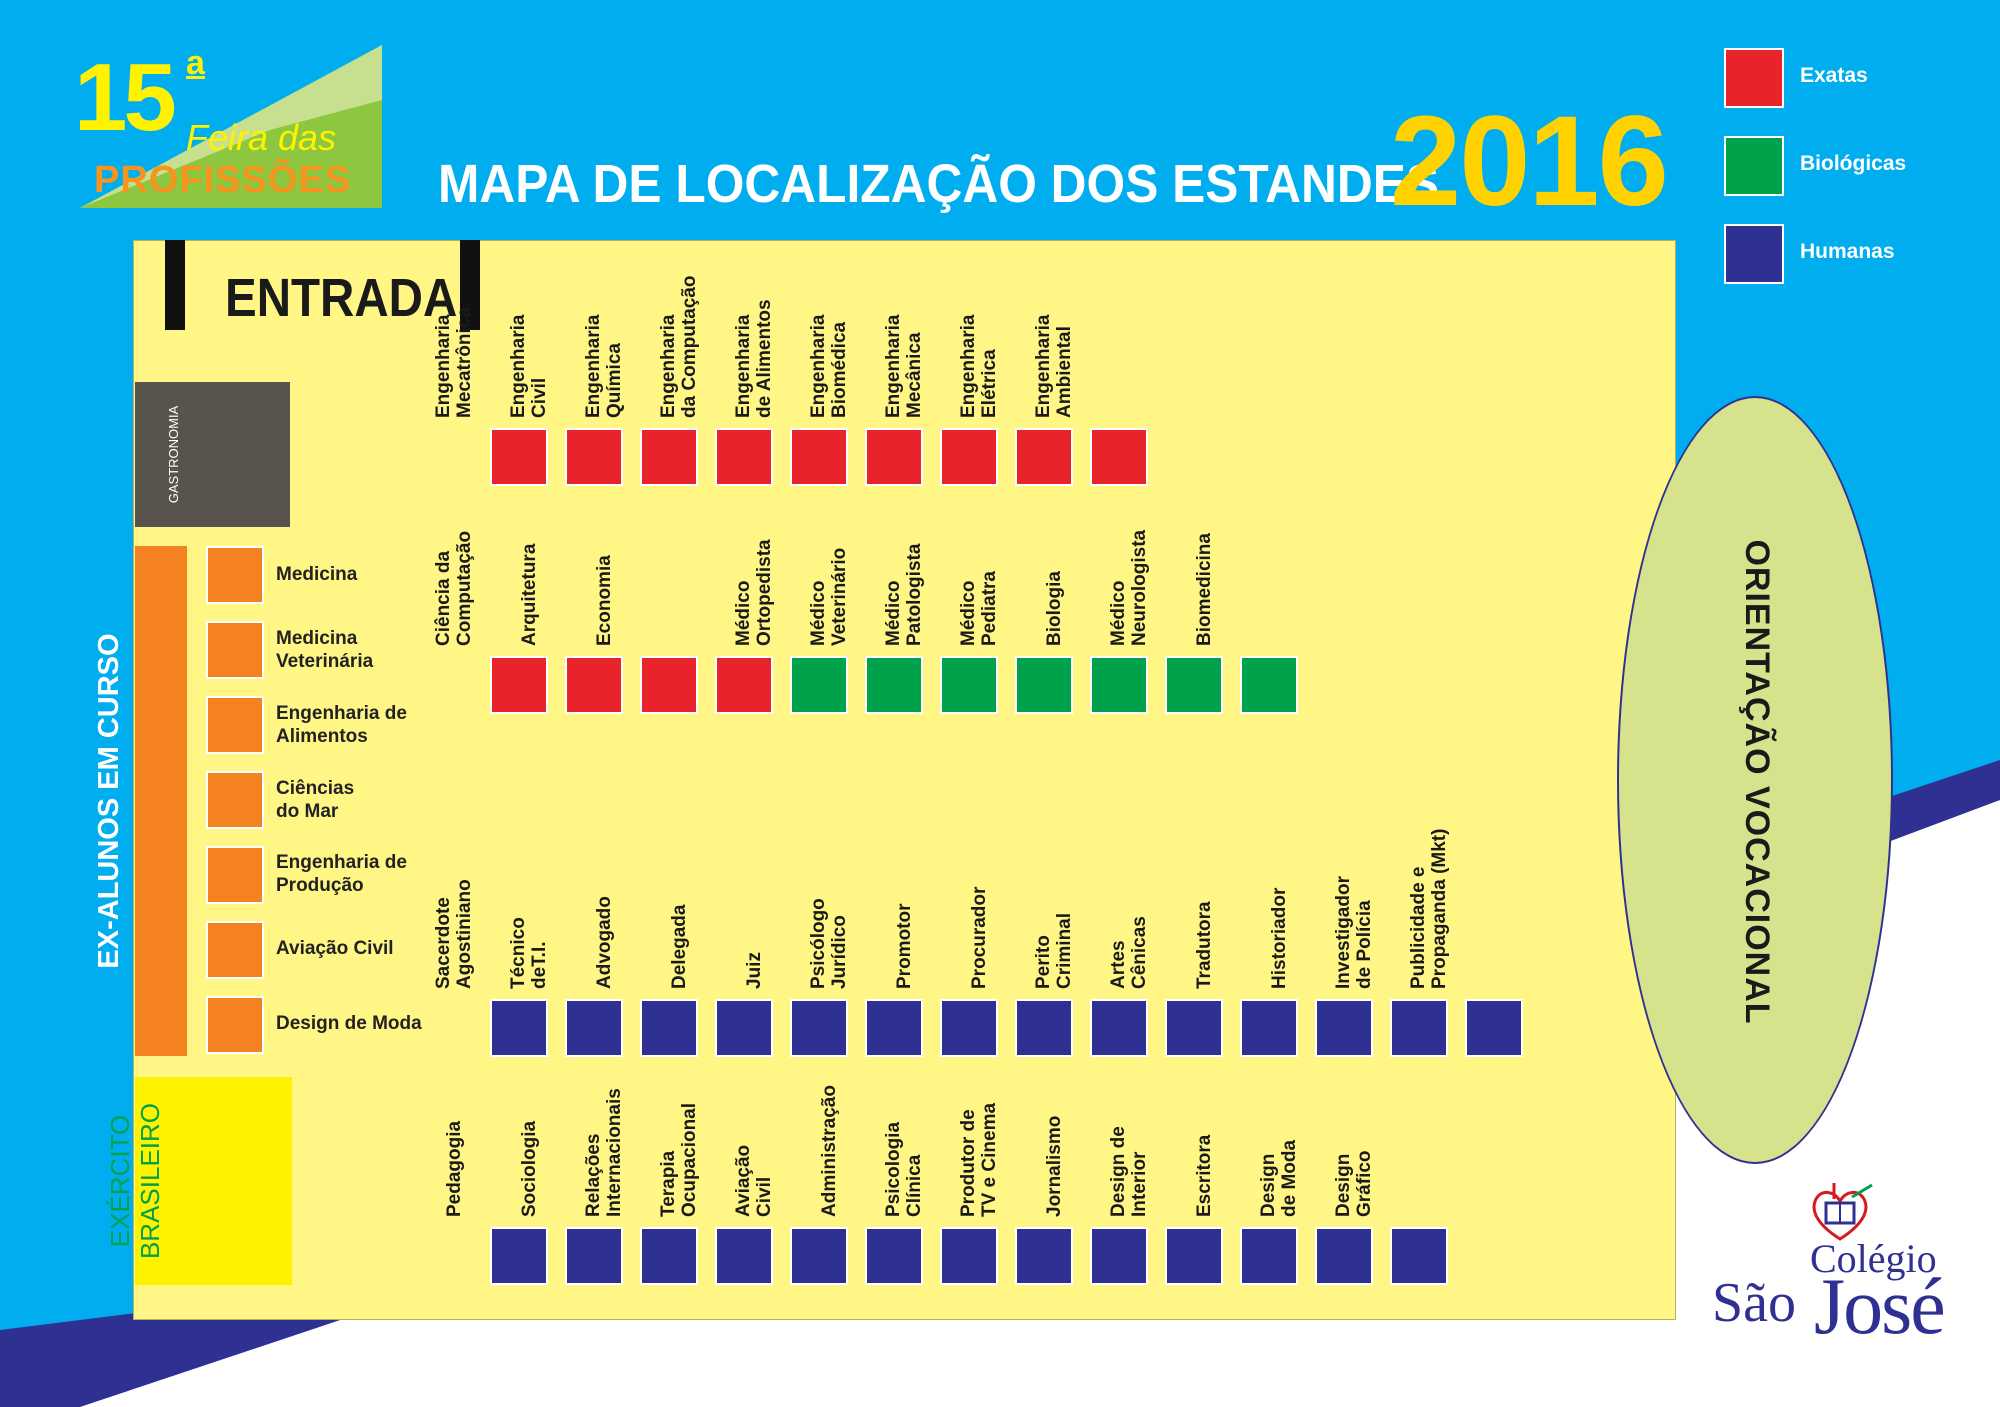  What do you see at coordinates (1873, 1258) in the screenshot?
I see `school-name-line1: Colégio` at bounding box center [1873, 1258].